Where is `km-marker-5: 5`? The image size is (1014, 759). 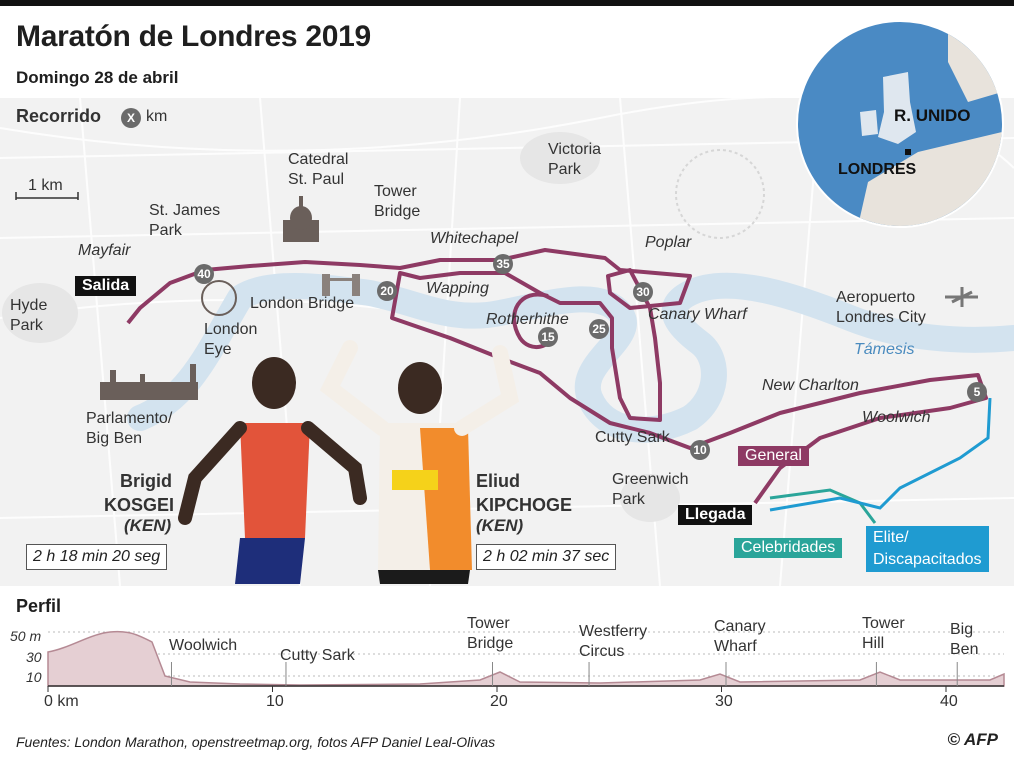
km-marker-5: 5 is located at coordinates (977, 392).